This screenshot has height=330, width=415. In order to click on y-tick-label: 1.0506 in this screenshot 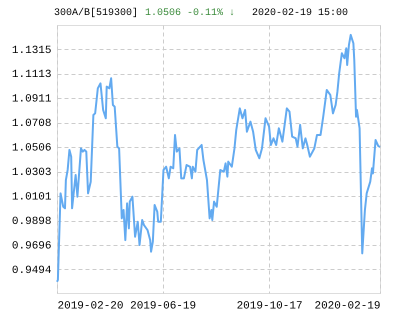, I will do `click(32, 148)`.